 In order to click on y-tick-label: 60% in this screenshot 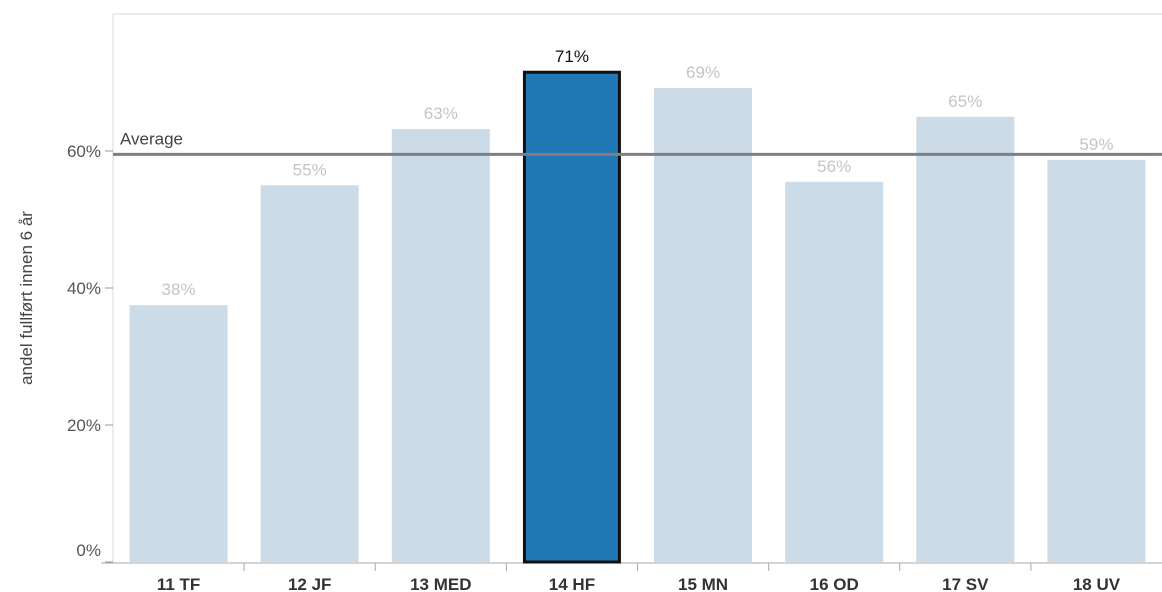, I will do `click(84, 151)`.